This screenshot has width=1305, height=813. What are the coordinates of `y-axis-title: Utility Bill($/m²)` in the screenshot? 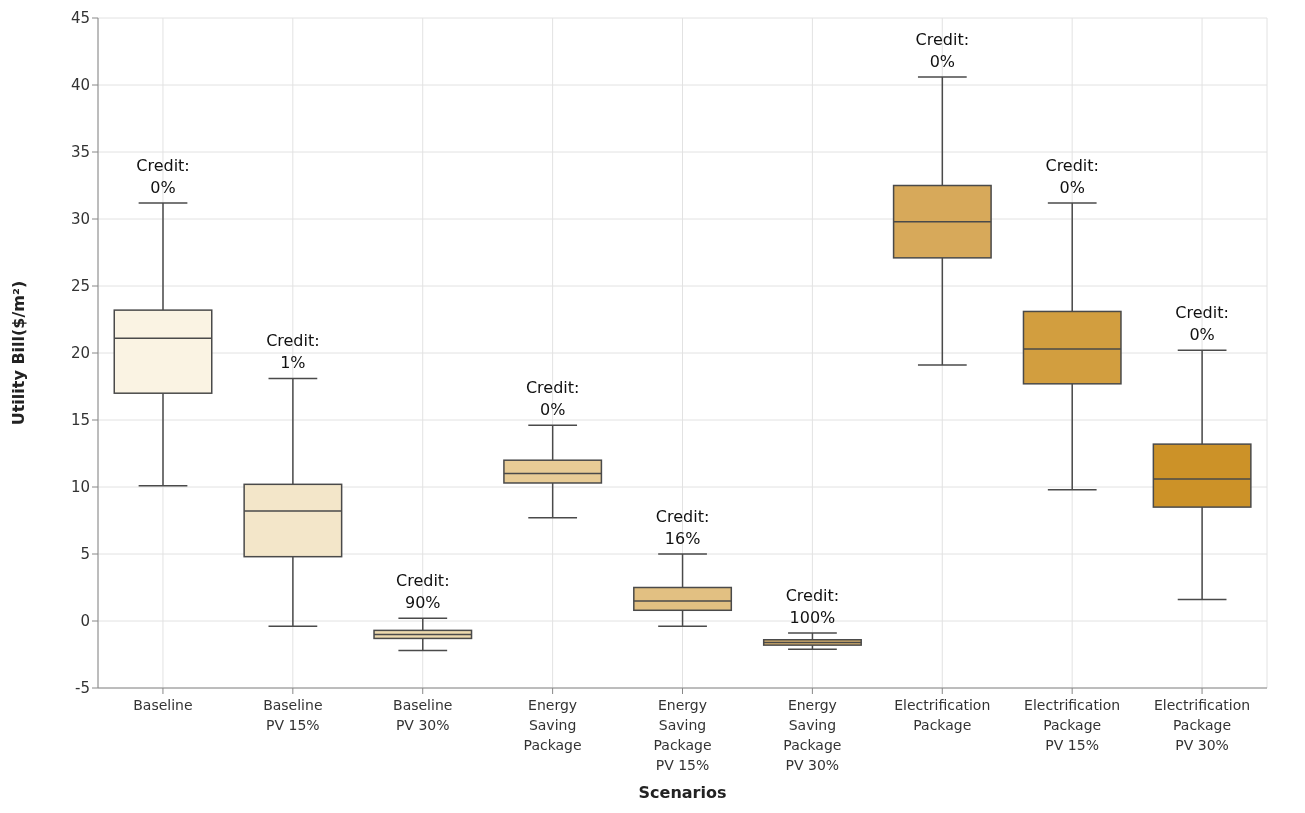 It's located at (18, 353).